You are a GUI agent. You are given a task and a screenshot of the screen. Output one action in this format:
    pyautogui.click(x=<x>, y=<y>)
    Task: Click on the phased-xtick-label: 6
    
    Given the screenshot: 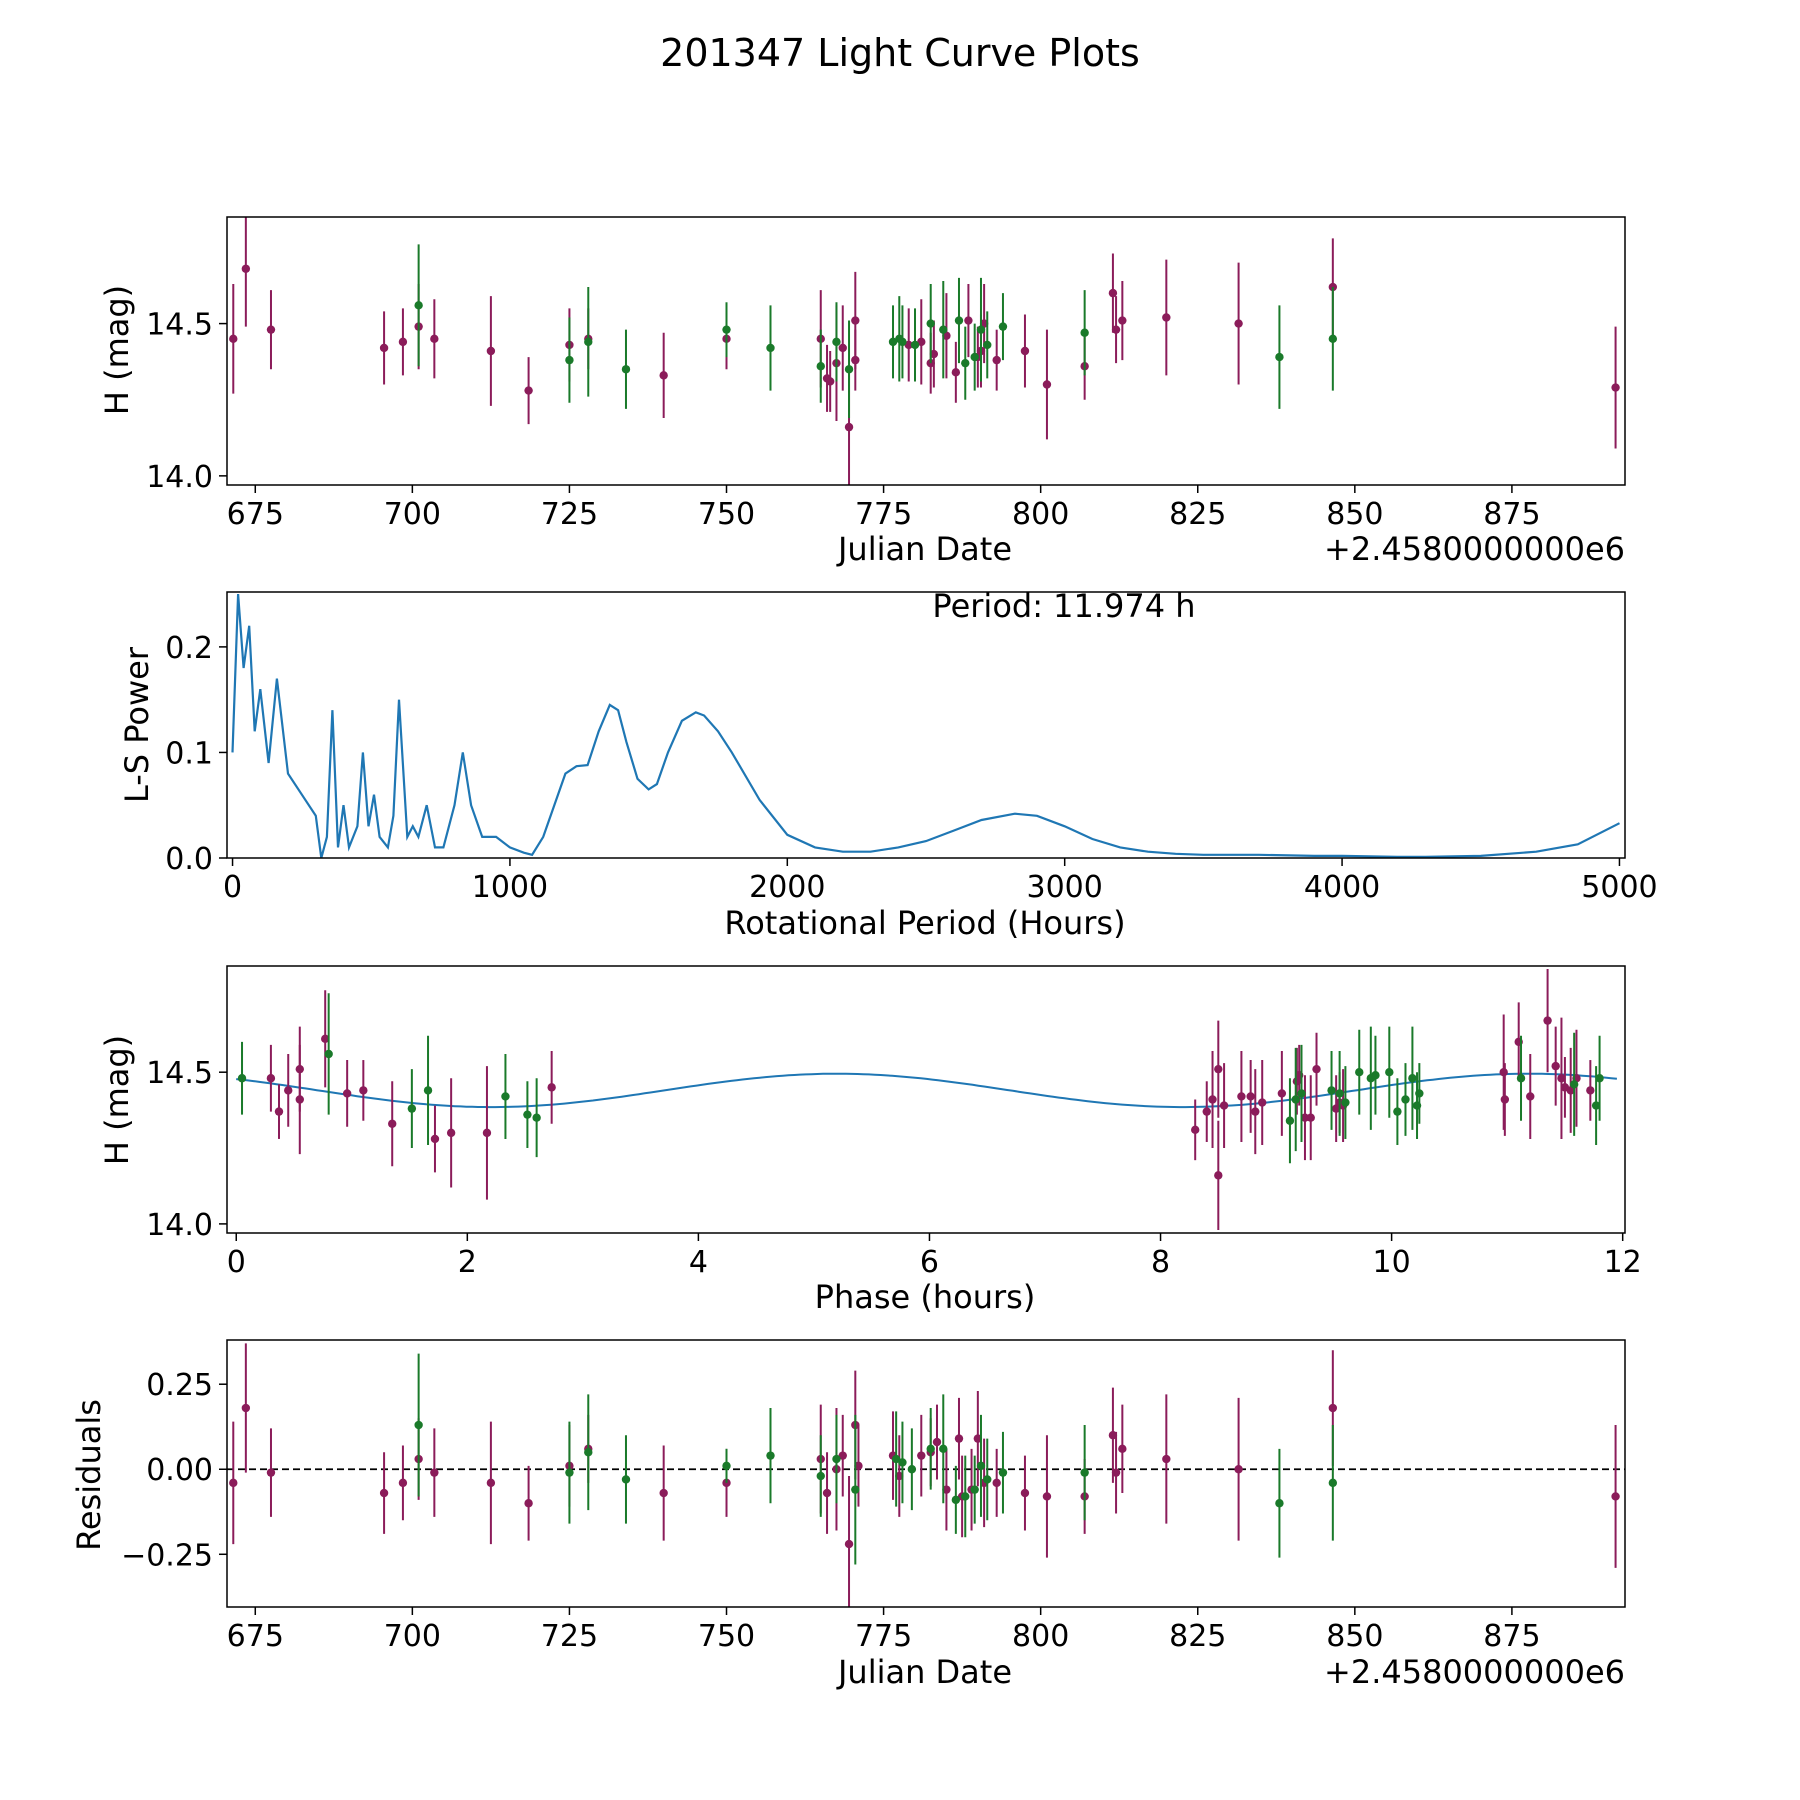 What is the action you would take?
    pyautogui.click(x=929, y=1262)
    